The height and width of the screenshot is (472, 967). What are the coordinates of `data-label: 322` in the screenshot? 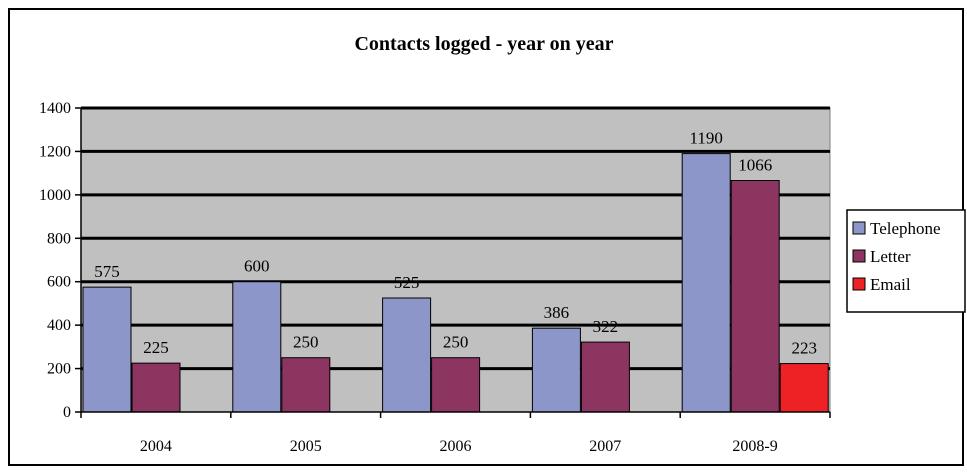 It's located at (606, 326).